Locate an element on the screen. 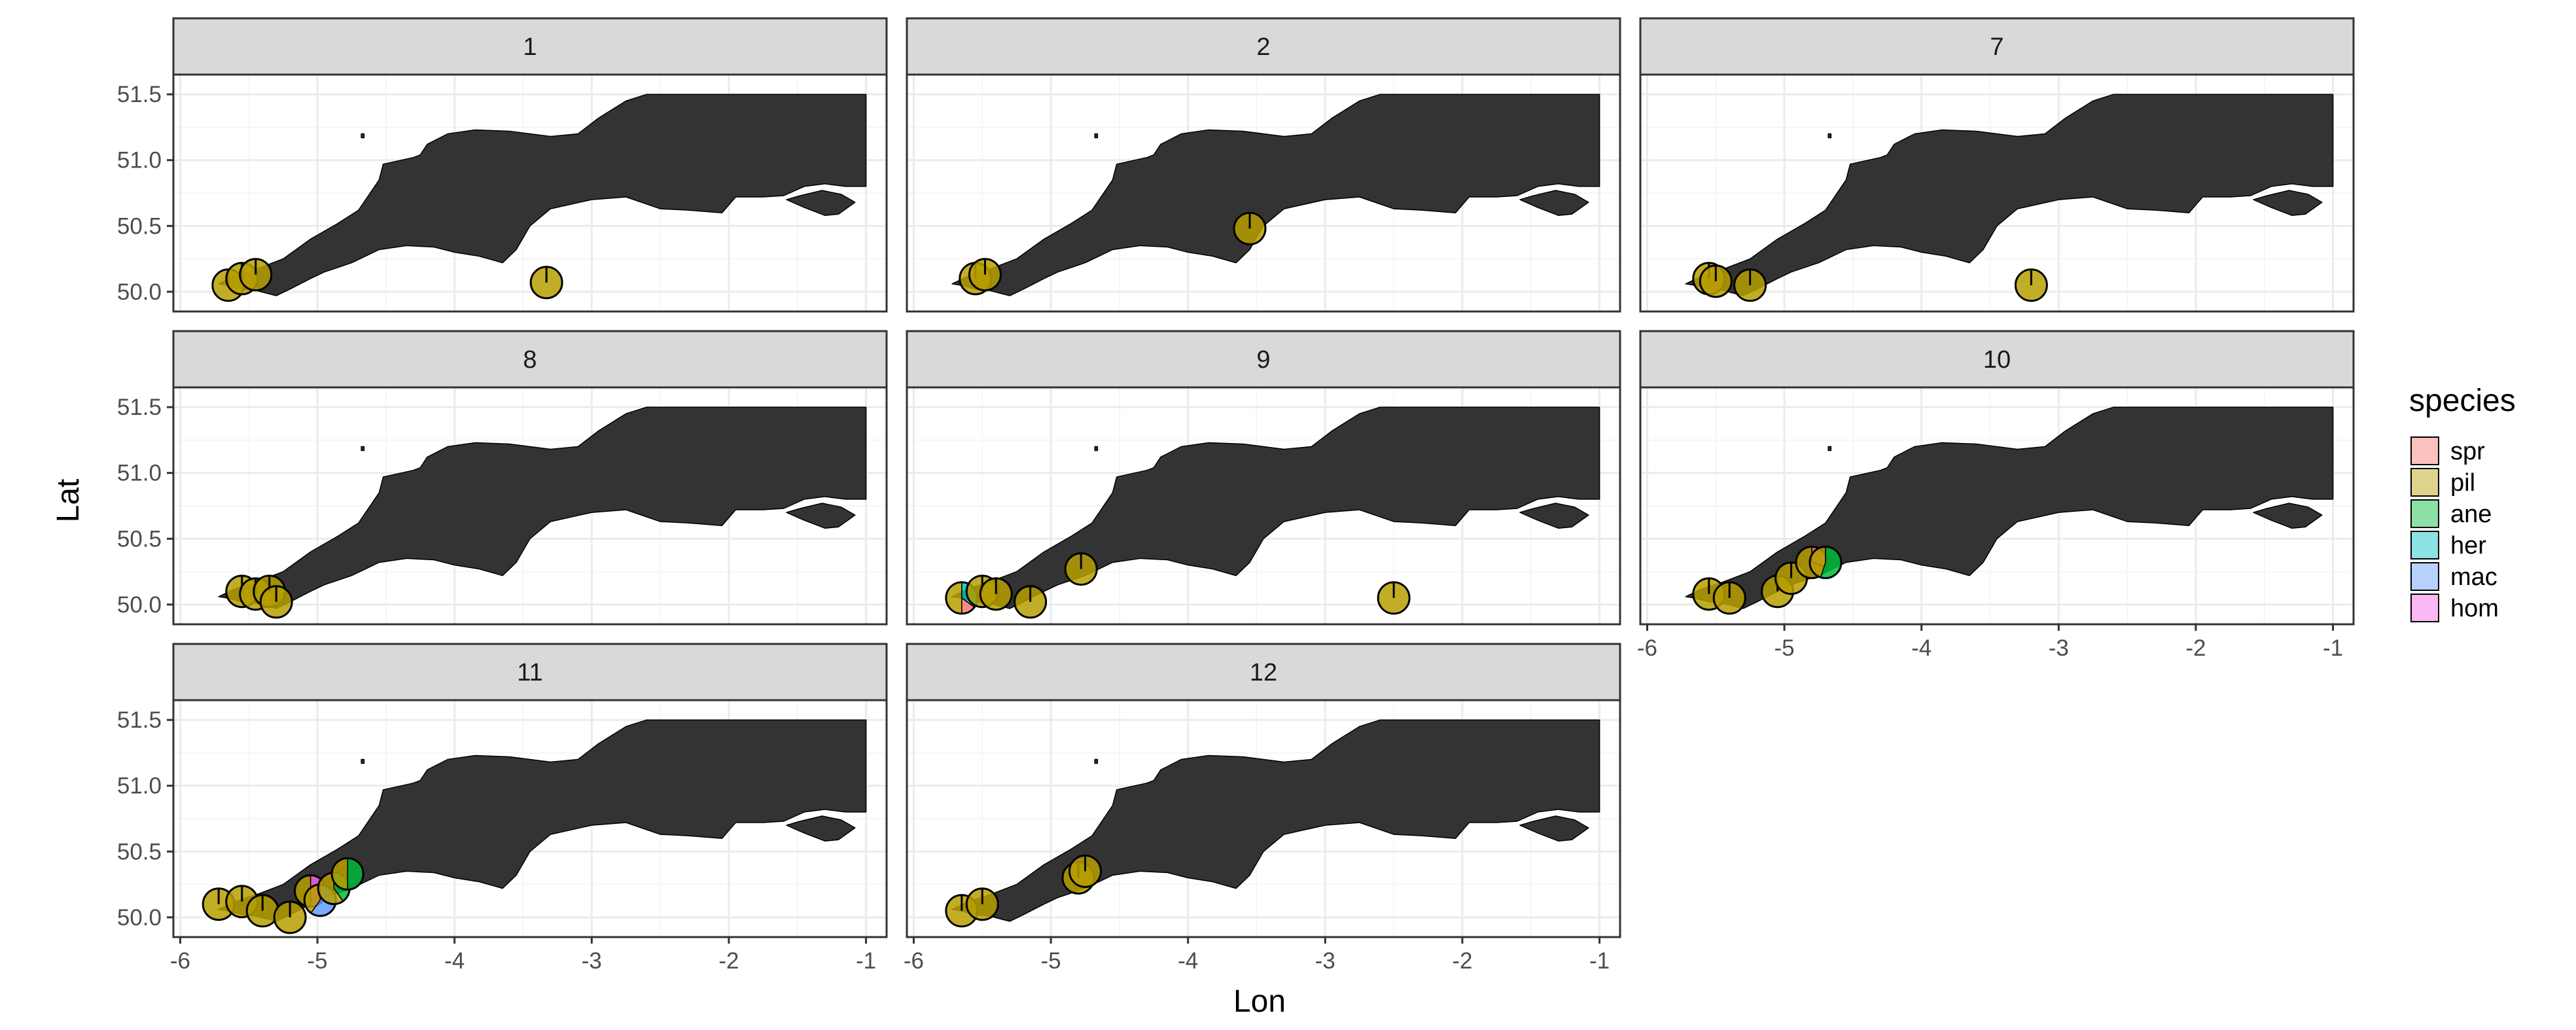 The image size is (2576, 1030). legend-label-pil: pil is located at coordinates (2462, 483).